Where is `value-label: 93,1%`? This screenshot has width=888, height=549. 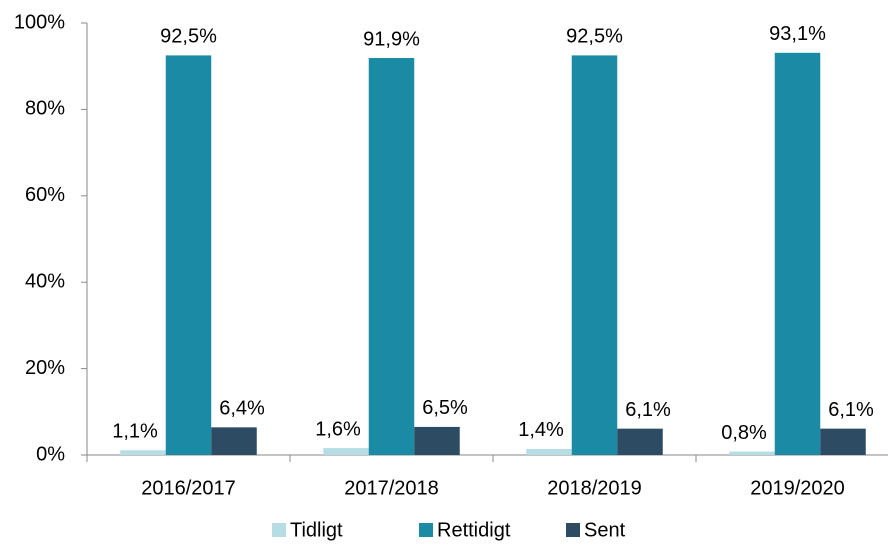 value-label: 93,1% is located at coordinates (797, 34).